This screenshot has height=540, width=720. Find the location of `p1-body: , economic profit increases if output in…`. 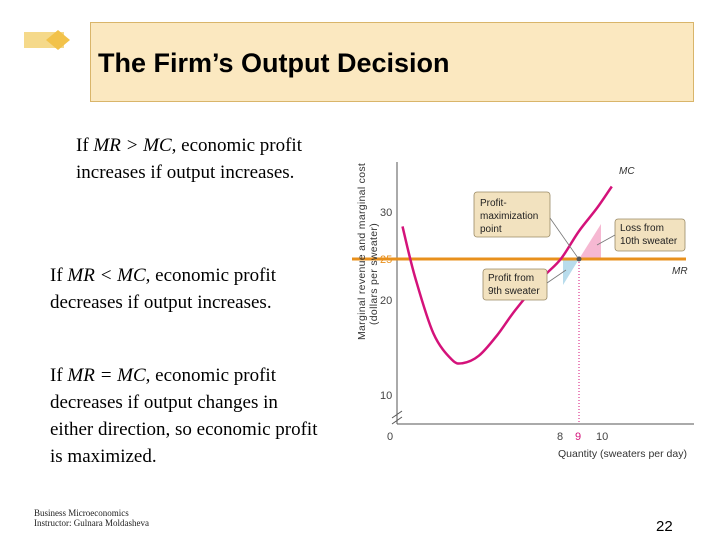

p1-body: , economic profit increases if output in… is located at coordinates (189, 159).